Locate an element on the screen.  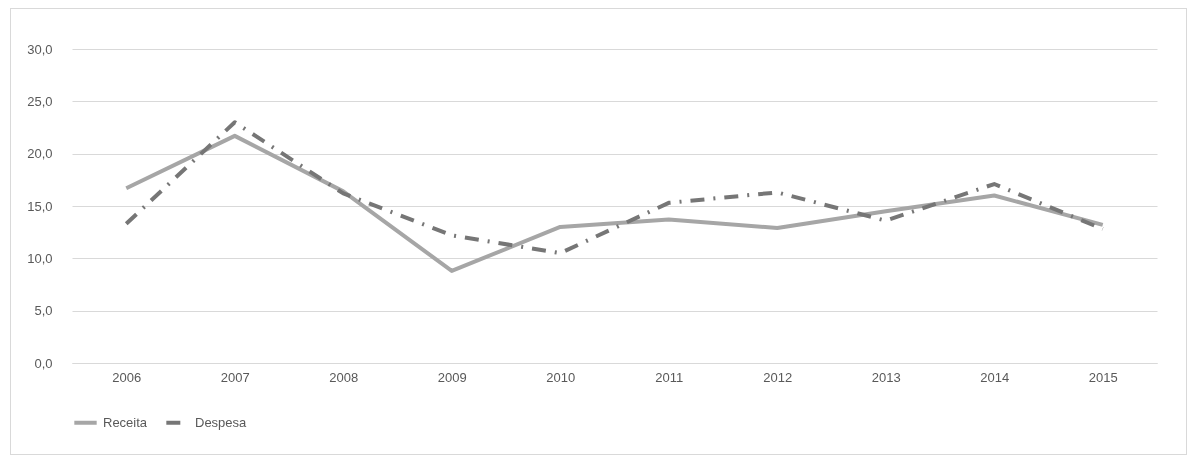
x-tick-label: 2007 is located at coordinates (235, 377).